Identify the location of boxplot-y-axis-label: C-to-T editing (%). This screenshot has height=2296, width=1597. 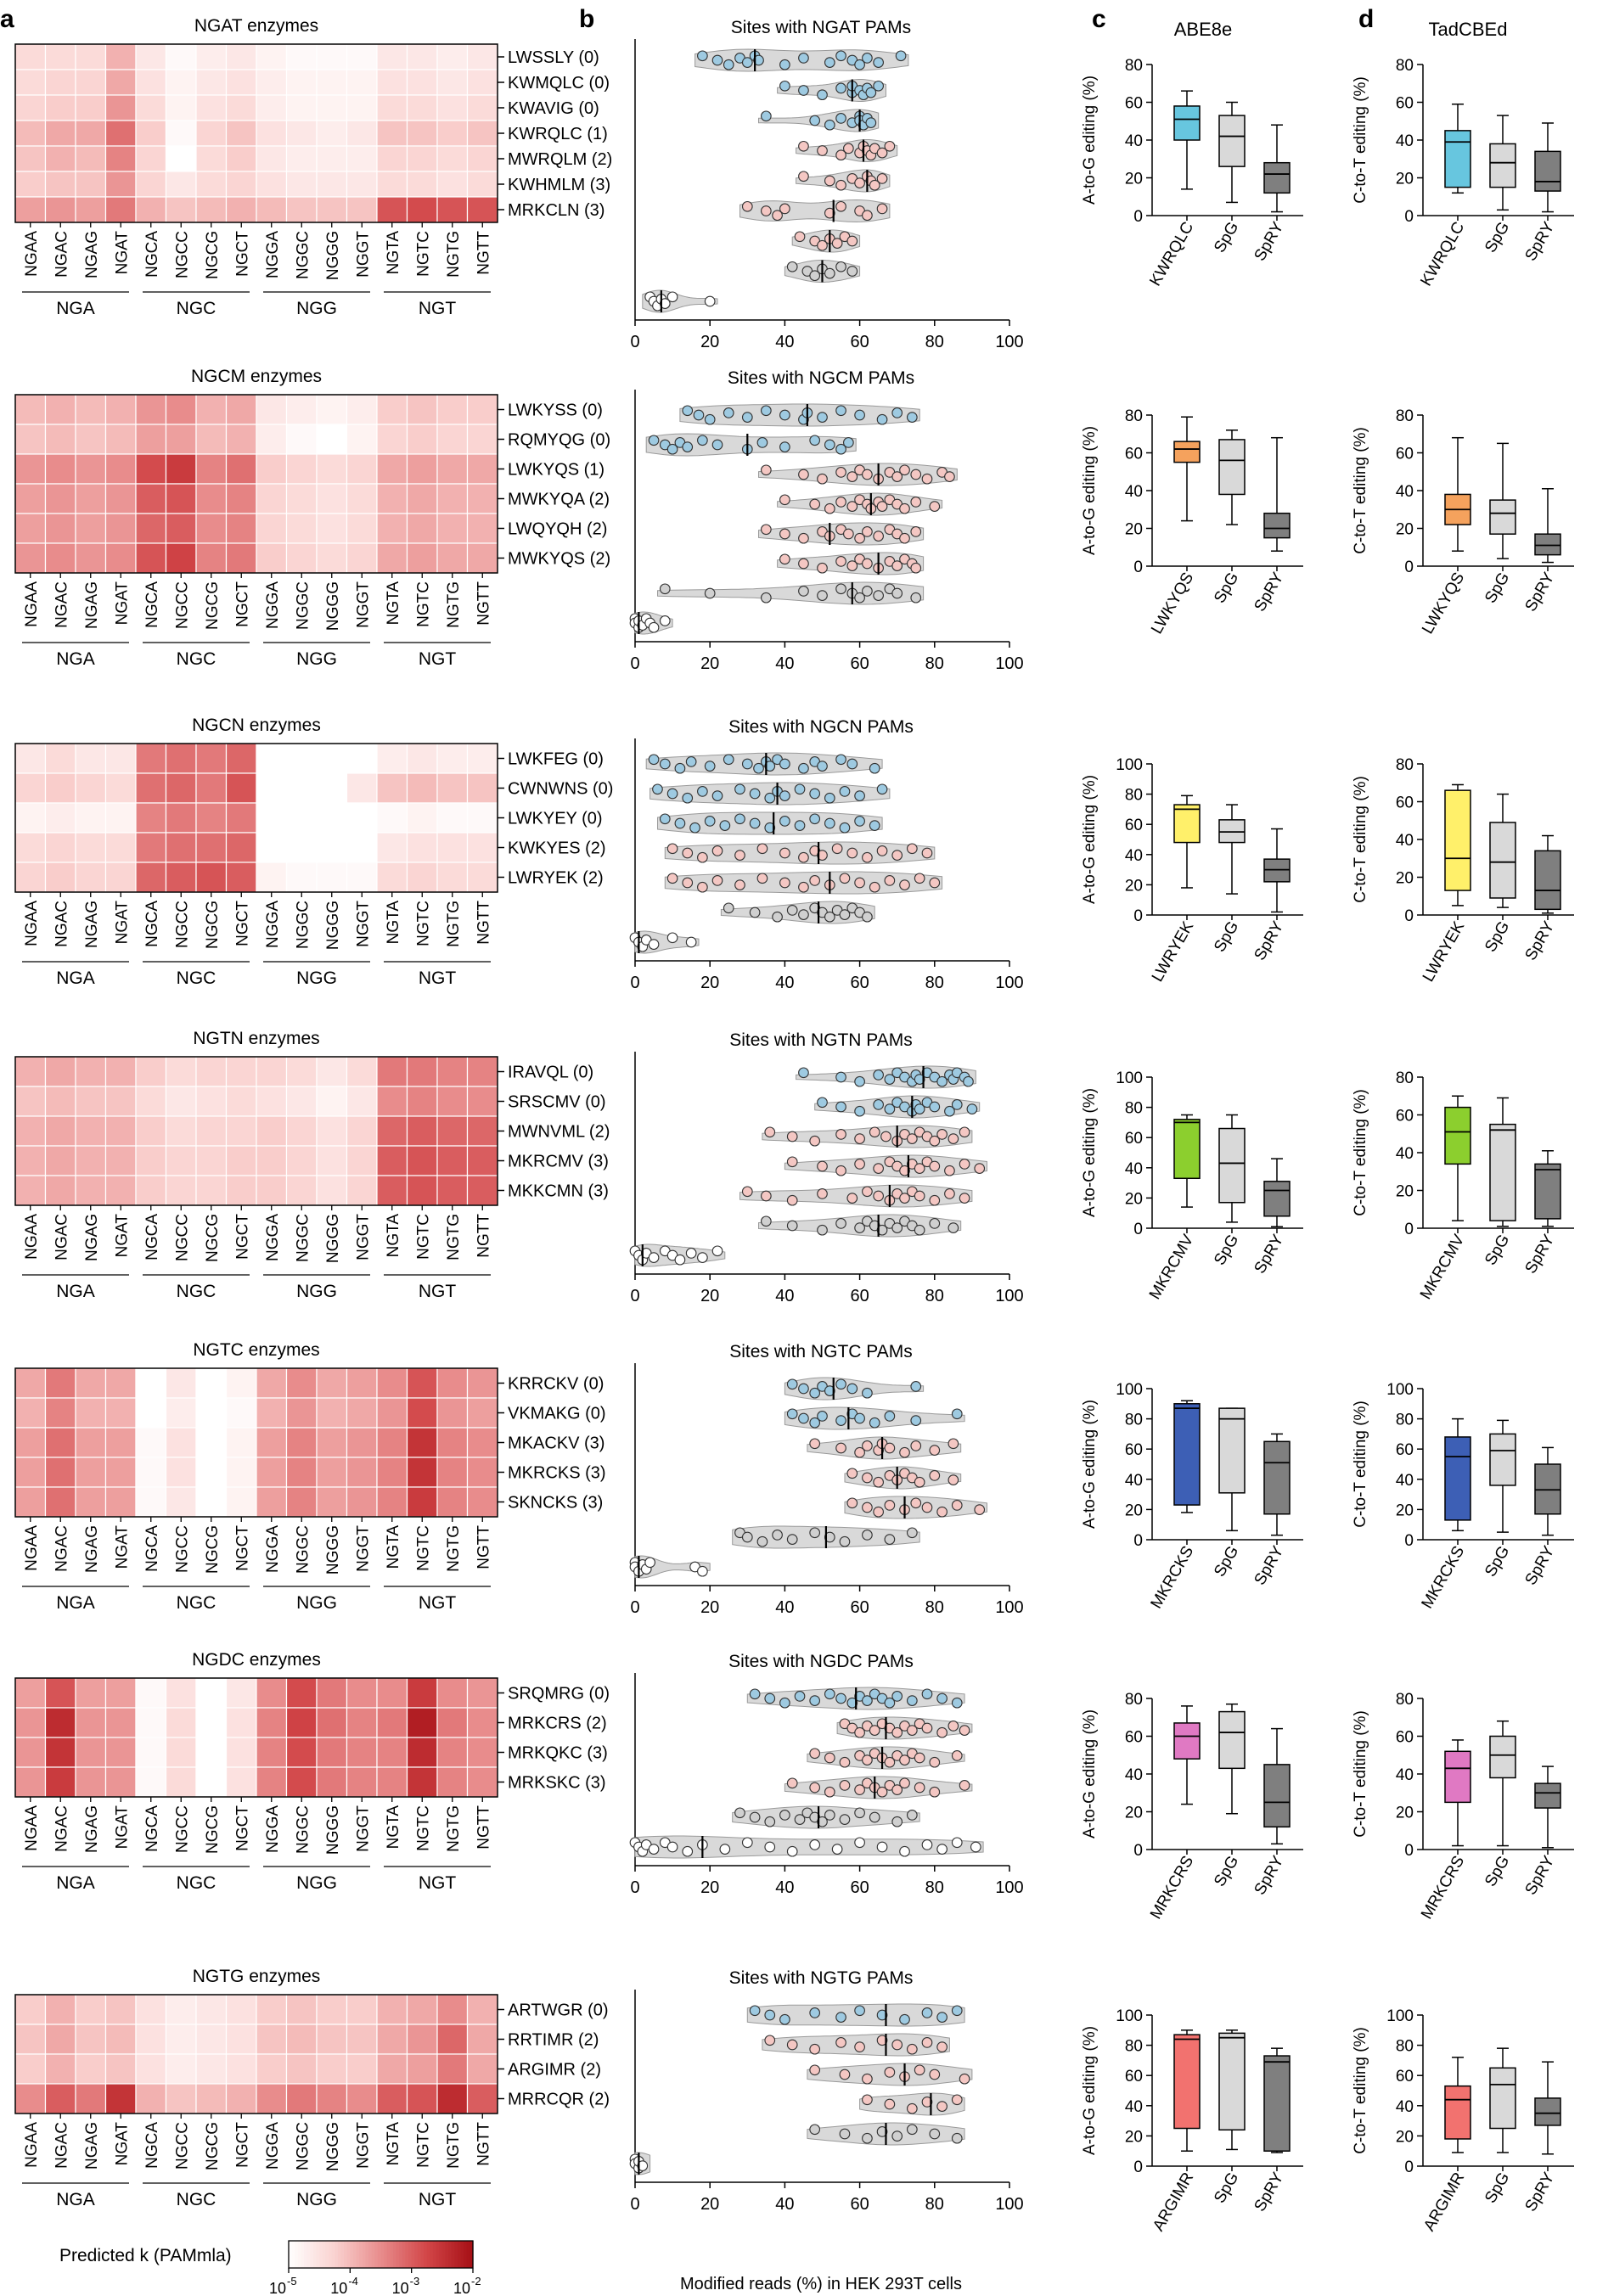
(1361, 1464).